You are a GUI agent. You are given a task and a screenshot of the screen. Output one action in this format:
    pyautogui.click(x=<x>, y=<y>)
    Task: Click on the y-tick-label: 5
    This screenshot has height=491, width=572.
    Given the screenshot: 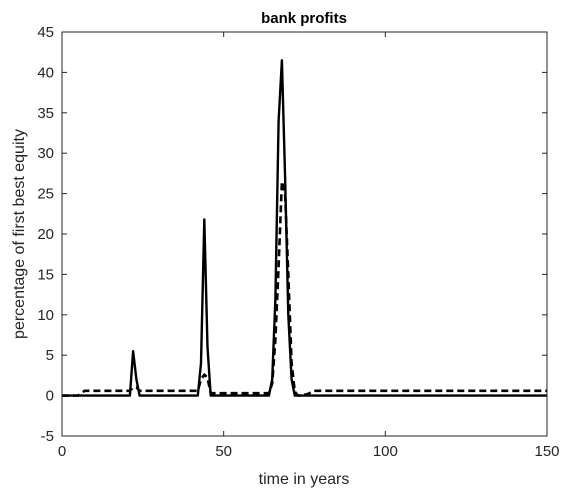 What is the action you would take?
    pyautogui.click(x=50, y=355)
    